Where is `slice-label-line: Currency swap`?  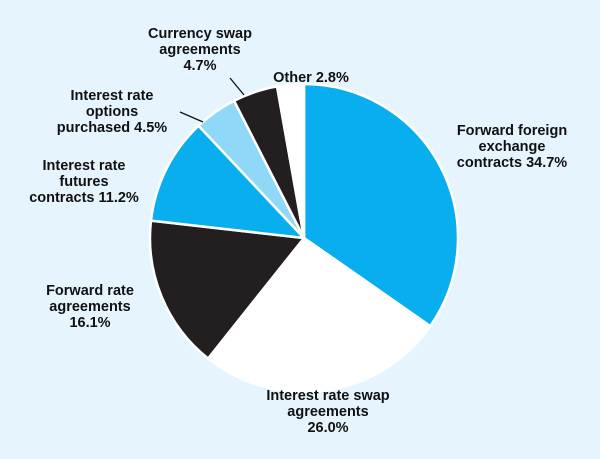
slice-label-line: Currency swap is located at coordinates (200, 34).